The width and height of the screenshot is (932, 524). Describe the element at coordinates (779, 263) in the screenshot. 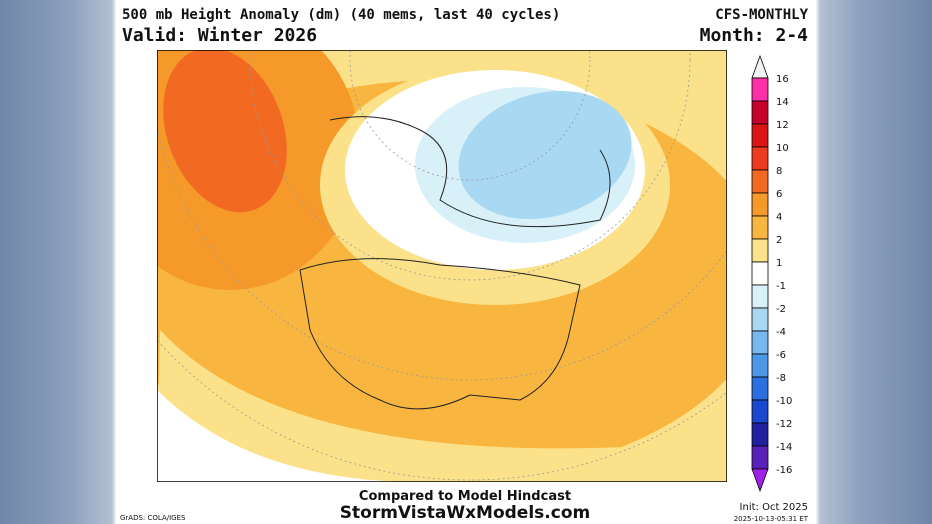

I see `colorbar-label: 1` at that location.